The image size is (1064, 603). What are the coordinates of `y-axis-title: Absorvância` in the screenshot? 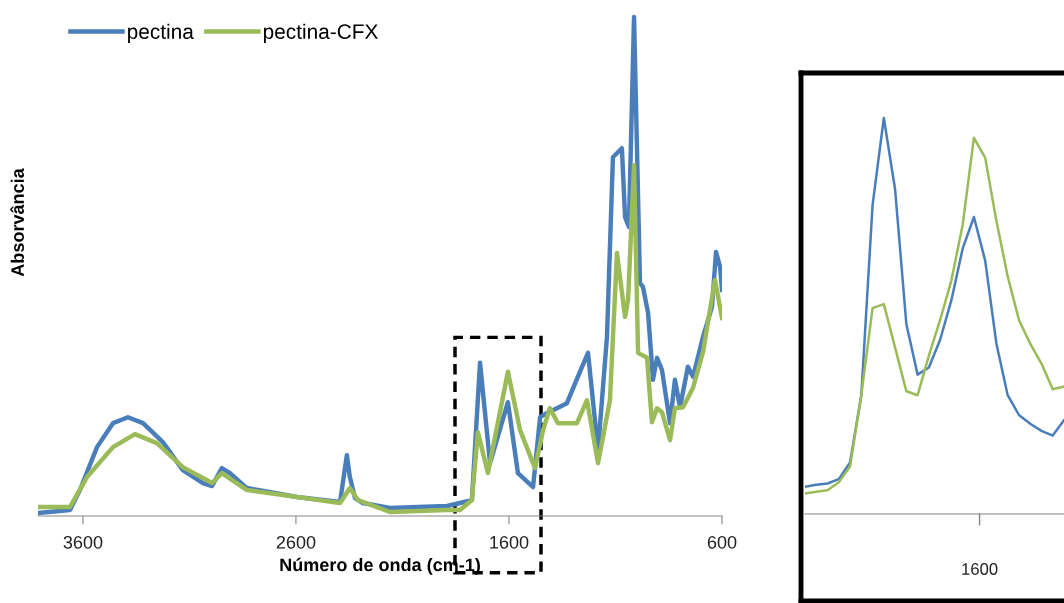 It's located at (17, 222).